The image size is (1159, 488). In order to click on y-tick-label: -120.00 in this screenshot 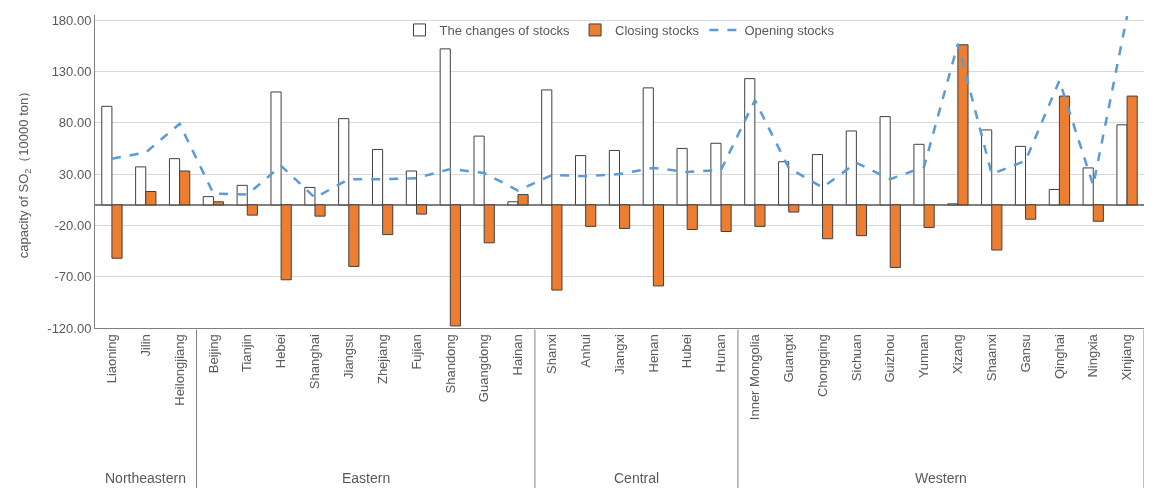, I will do `click(69, 328)`.